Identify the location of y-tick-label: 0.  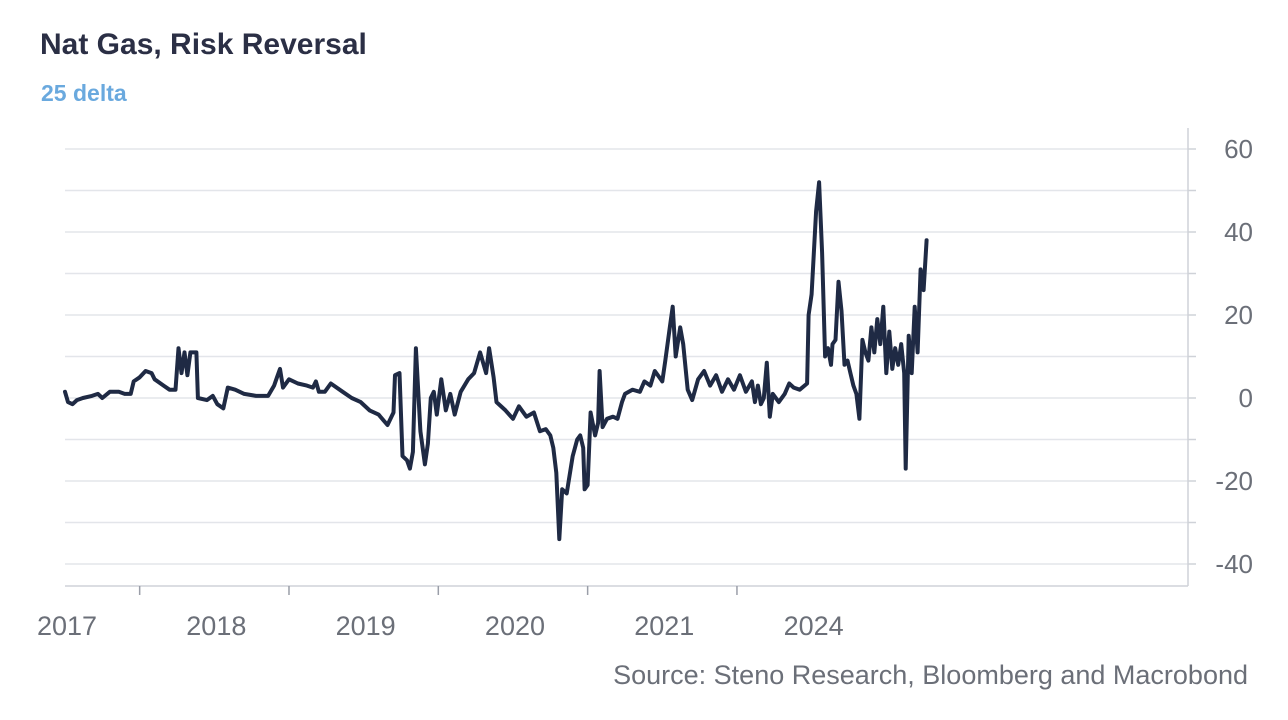
(1246, 398).